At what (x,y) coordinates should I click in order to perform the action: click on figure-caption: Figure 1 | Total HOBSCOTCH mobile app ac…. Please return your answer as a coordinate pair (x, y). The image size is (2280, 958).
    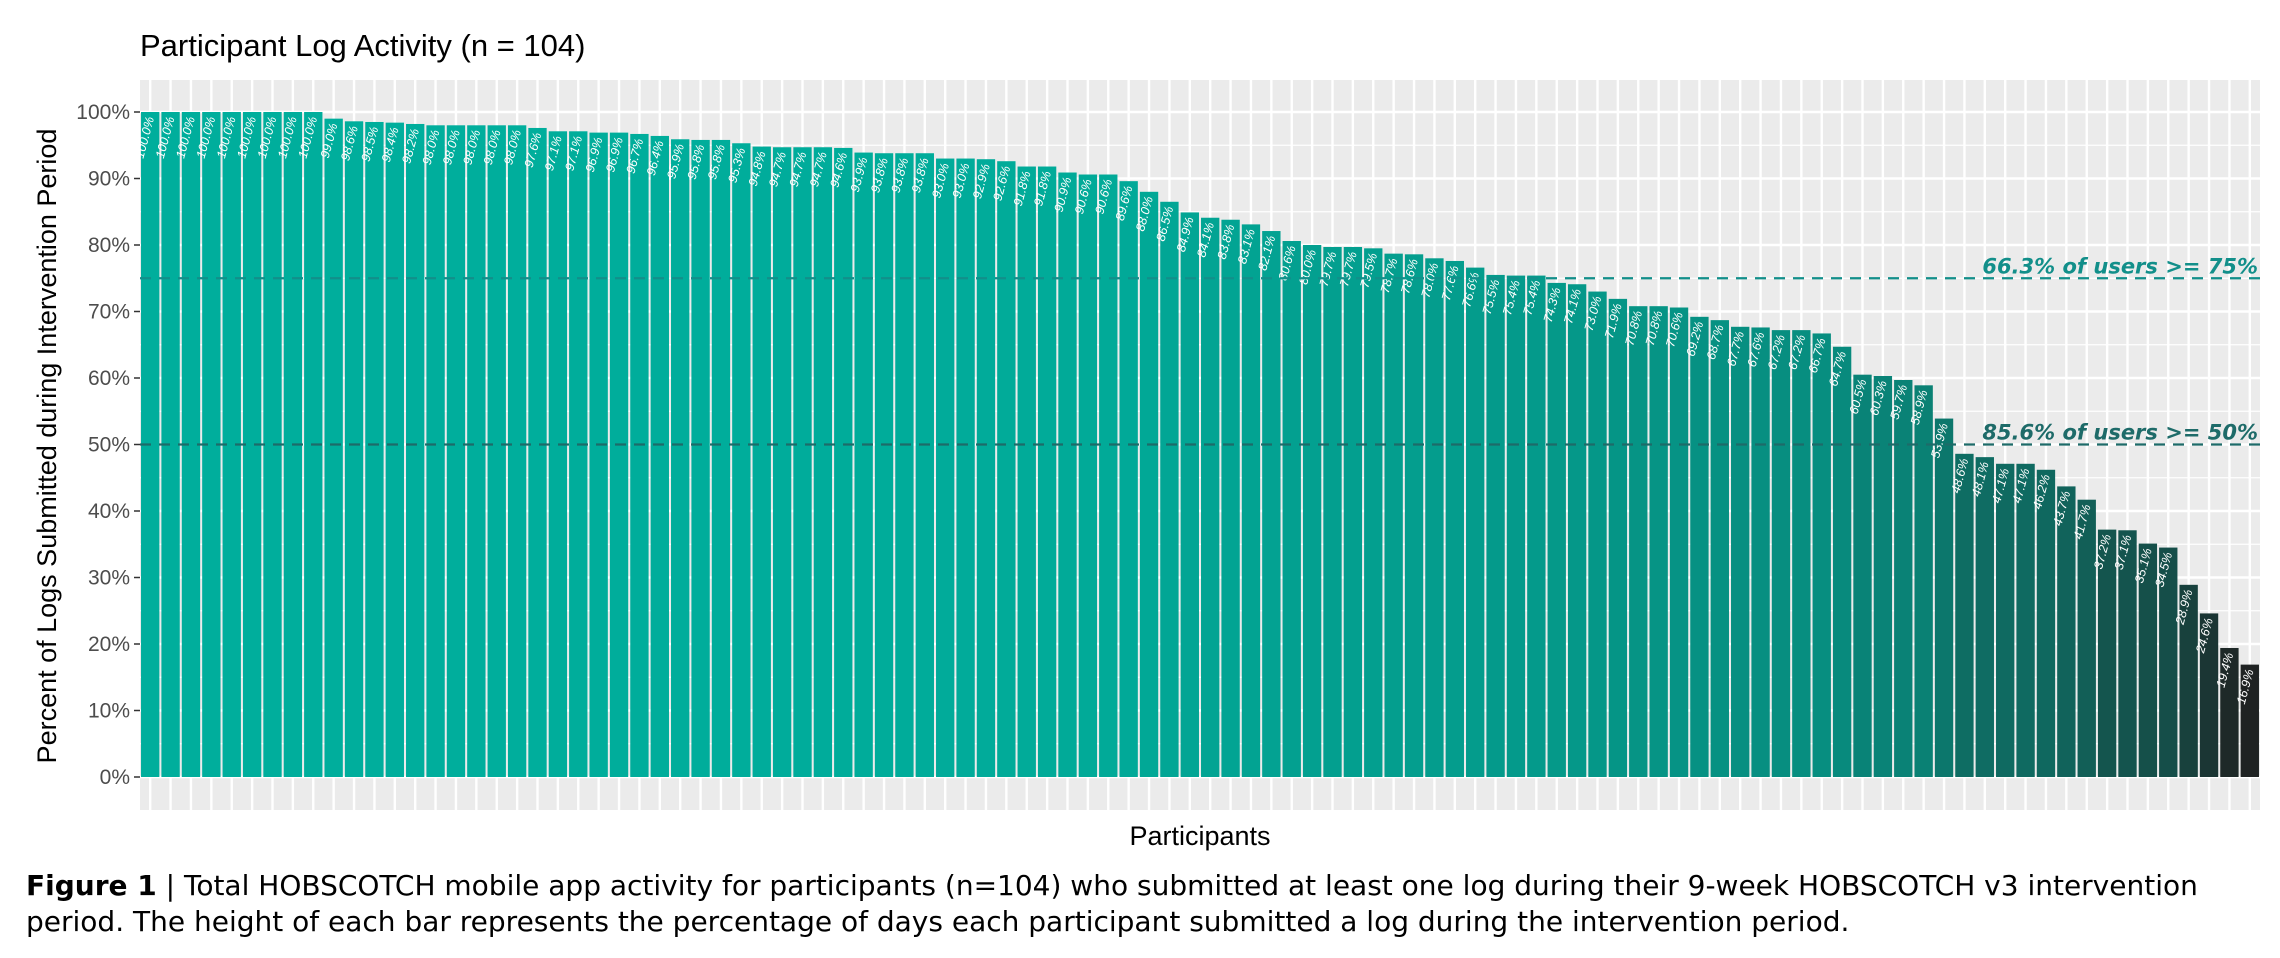
    Looking at the image, I should click on (1141, 904).